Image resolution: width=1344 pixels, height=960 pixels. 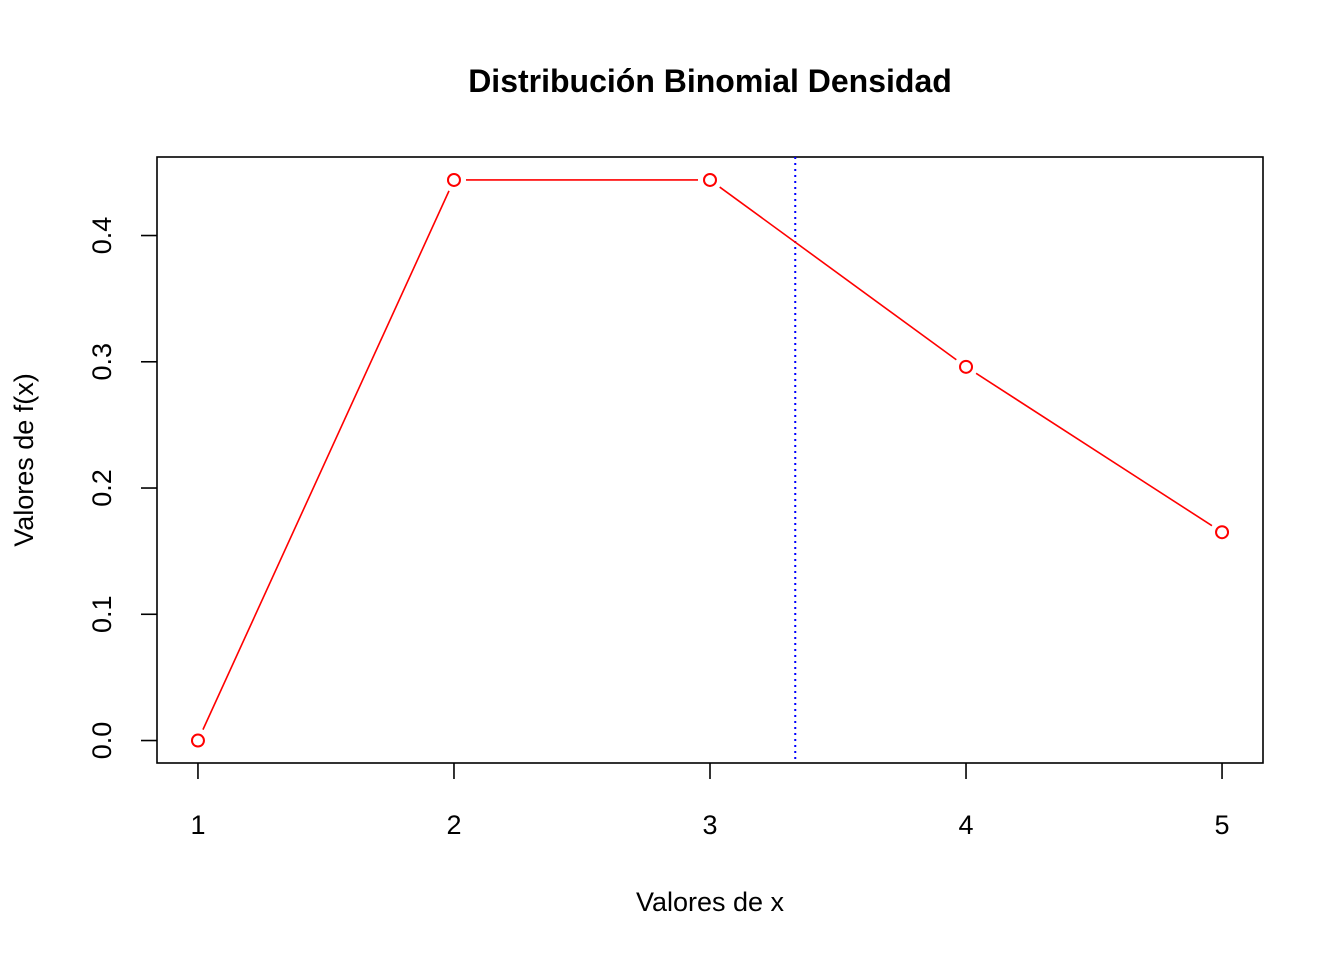 What do you see at coordinates (710, 81) in the screenshot?
I see `chart-title: Distribución Binomial Densidad` at bounding box center [710, 81].